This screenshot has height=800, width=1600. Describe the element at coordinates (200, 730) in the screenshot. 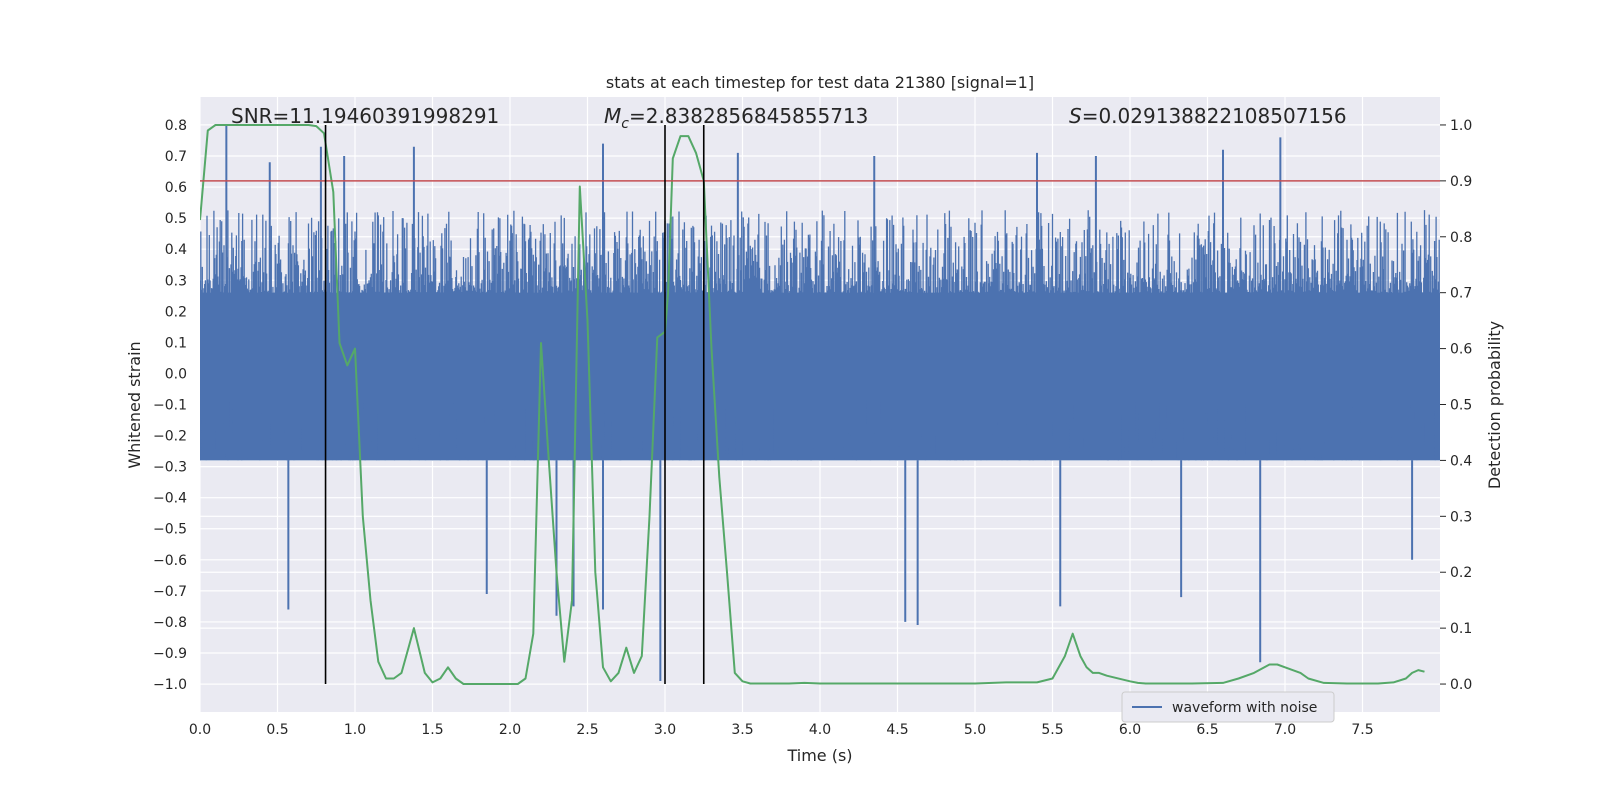

I see `x-tick-label: 0.0` at that location.